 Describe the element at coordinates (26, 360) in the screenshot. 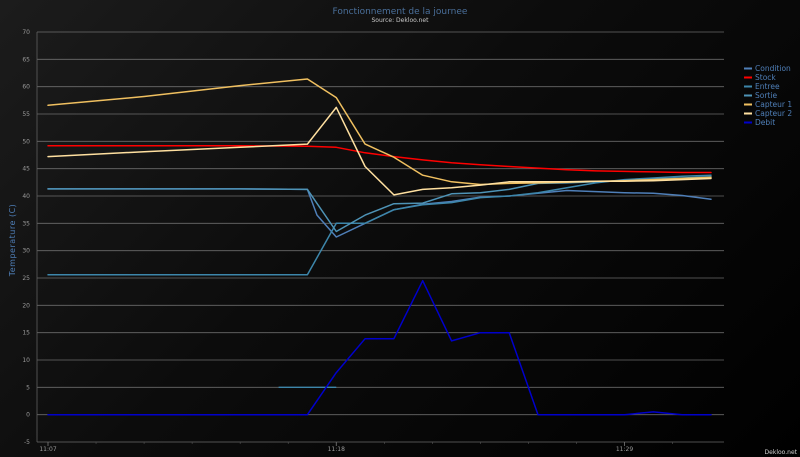

I see `y-tick-label: 10` at that location.